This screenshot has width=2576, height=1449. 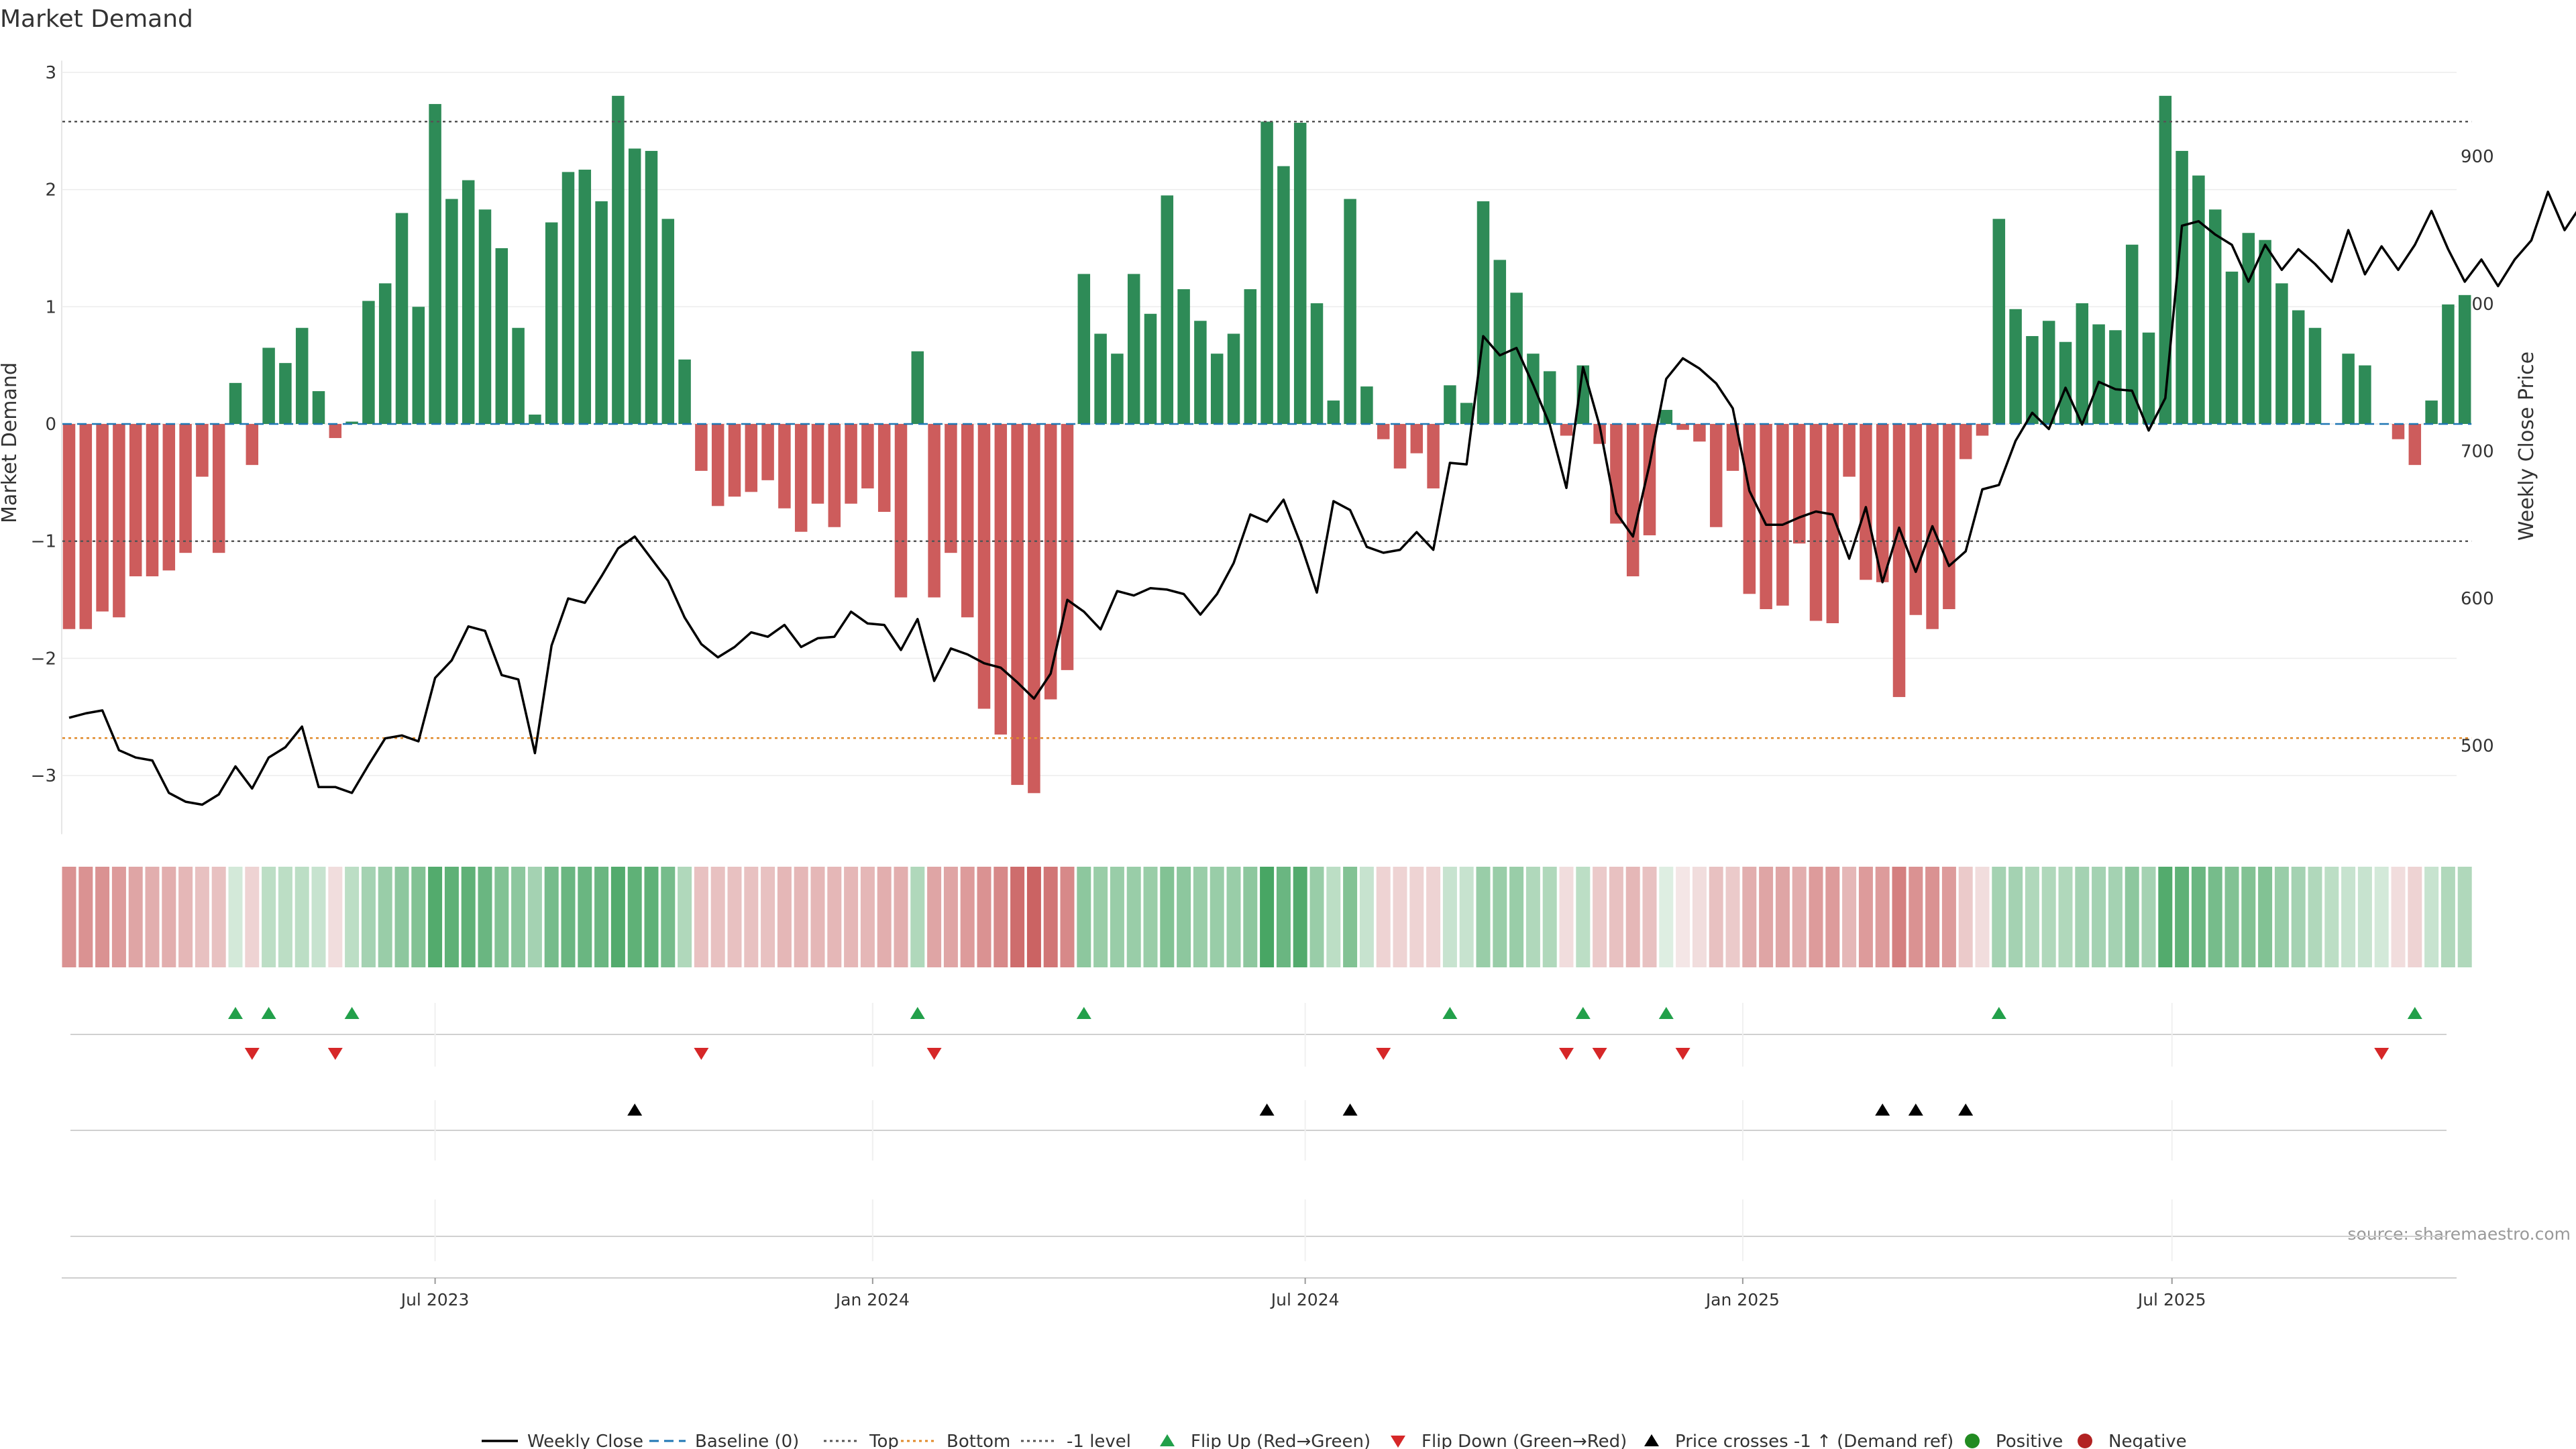 What do you see at coordinates (1281, 1440) in the screenshot?
I see `legend-label: Flip Up (Red→Green)` at bounding box center [1281, 1440].